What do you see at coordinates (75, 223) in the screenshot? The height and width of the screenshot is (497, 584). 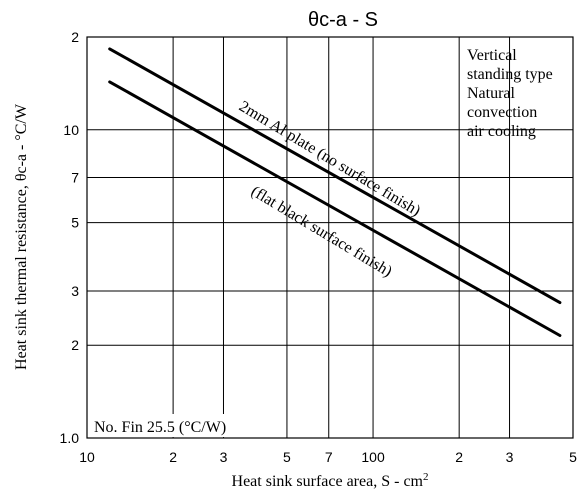 I see `y-tick-label-3: 5` at bounding box center [75, 223].